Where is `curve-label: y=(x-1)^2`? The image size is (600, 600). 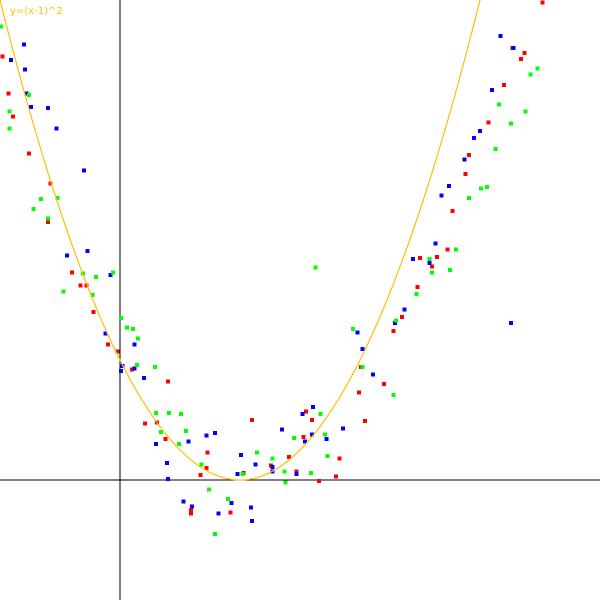
curve-label: y=(x-1)^2 is located at coordinates (36, 11).